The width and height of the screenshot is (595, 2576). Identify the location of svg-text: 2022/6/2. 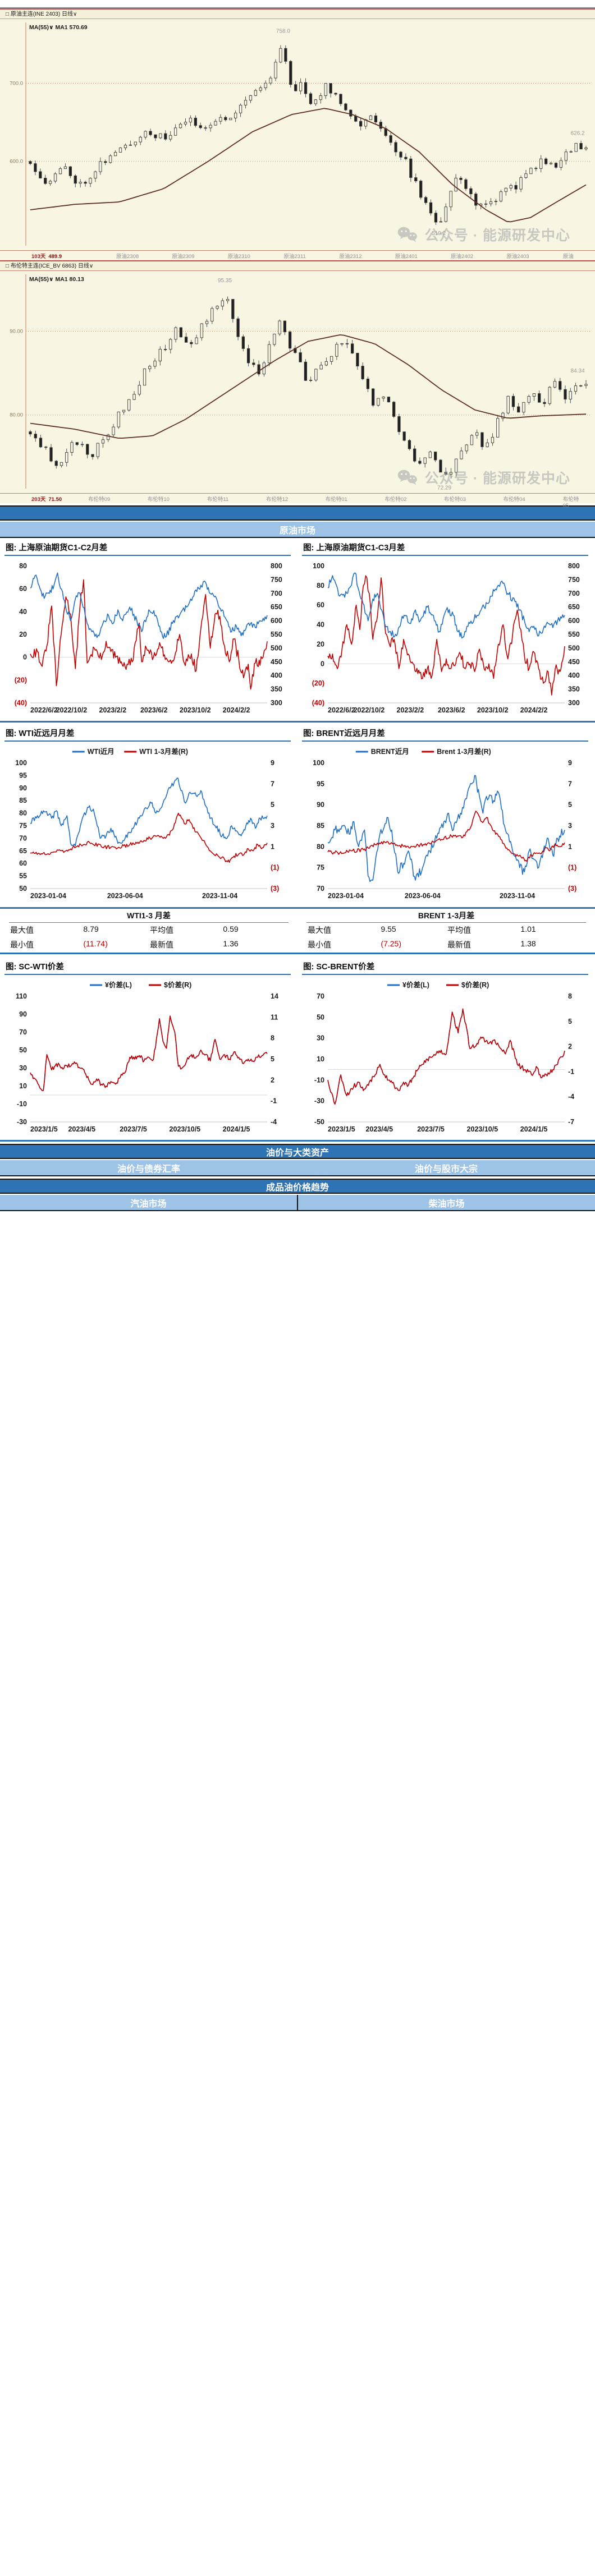
(44, 710).